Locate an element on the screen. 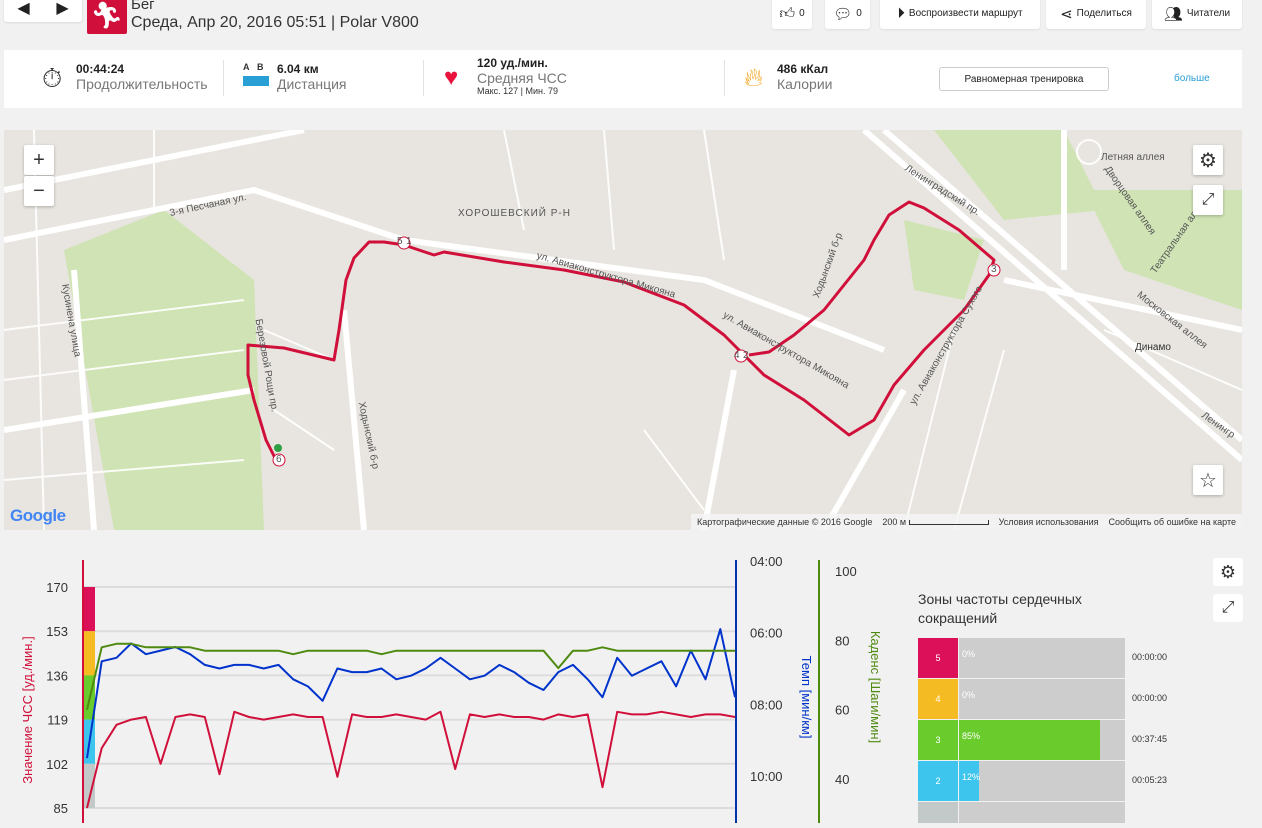  hr-tick-label: 102 is located at coordinates (57, 764).